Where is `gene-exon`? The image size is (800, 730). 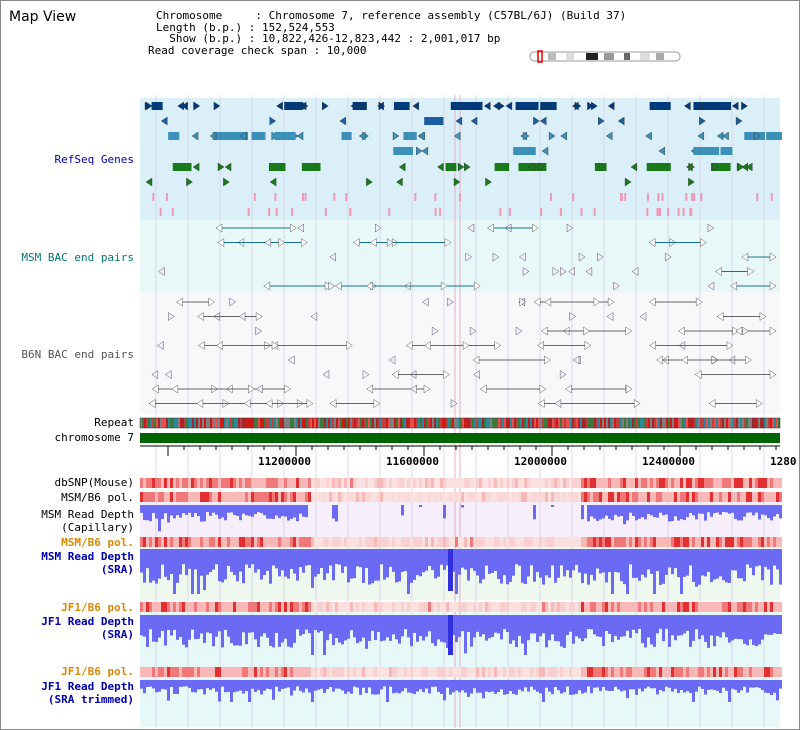
gene-exon is located at coordinates (157, 106).